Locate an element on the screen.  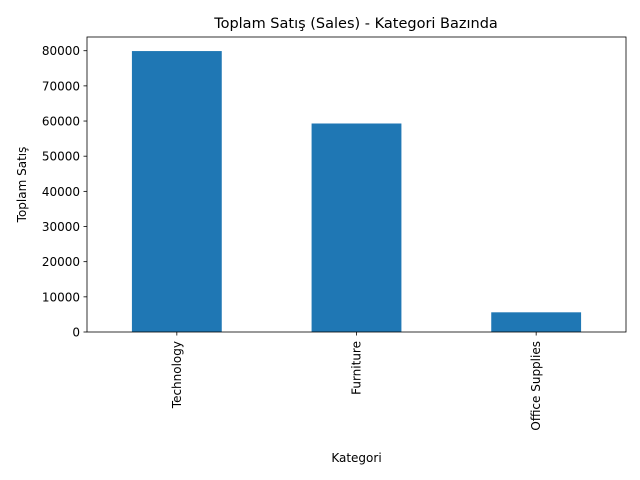
x-tick-label: Furniture is located at coordinates (357, 368).